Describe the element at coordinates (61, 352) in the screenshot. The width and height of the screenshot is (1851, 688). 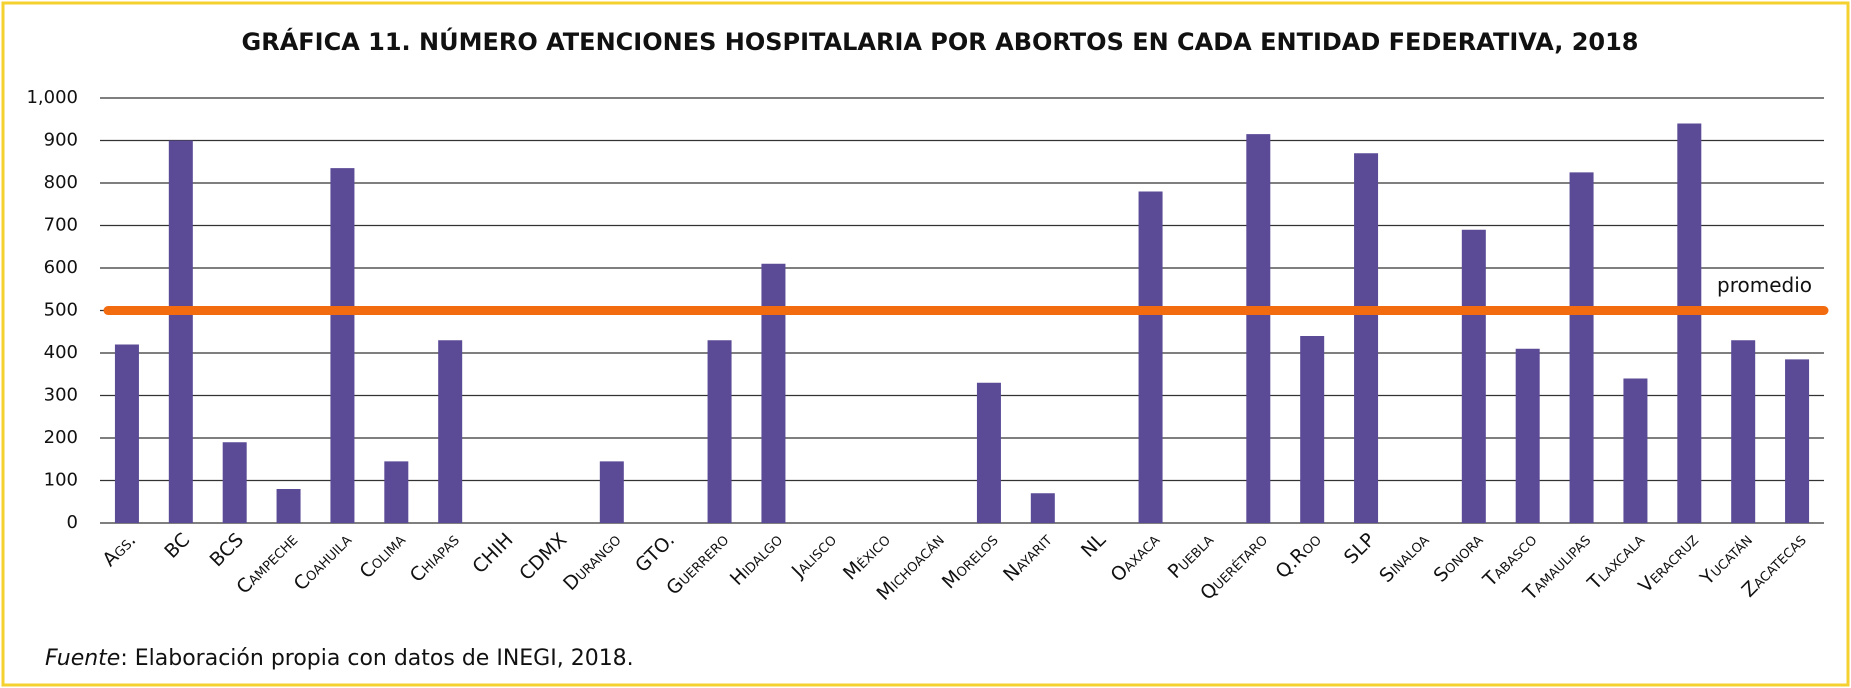
I see `y-tick-label: 400` at that location.